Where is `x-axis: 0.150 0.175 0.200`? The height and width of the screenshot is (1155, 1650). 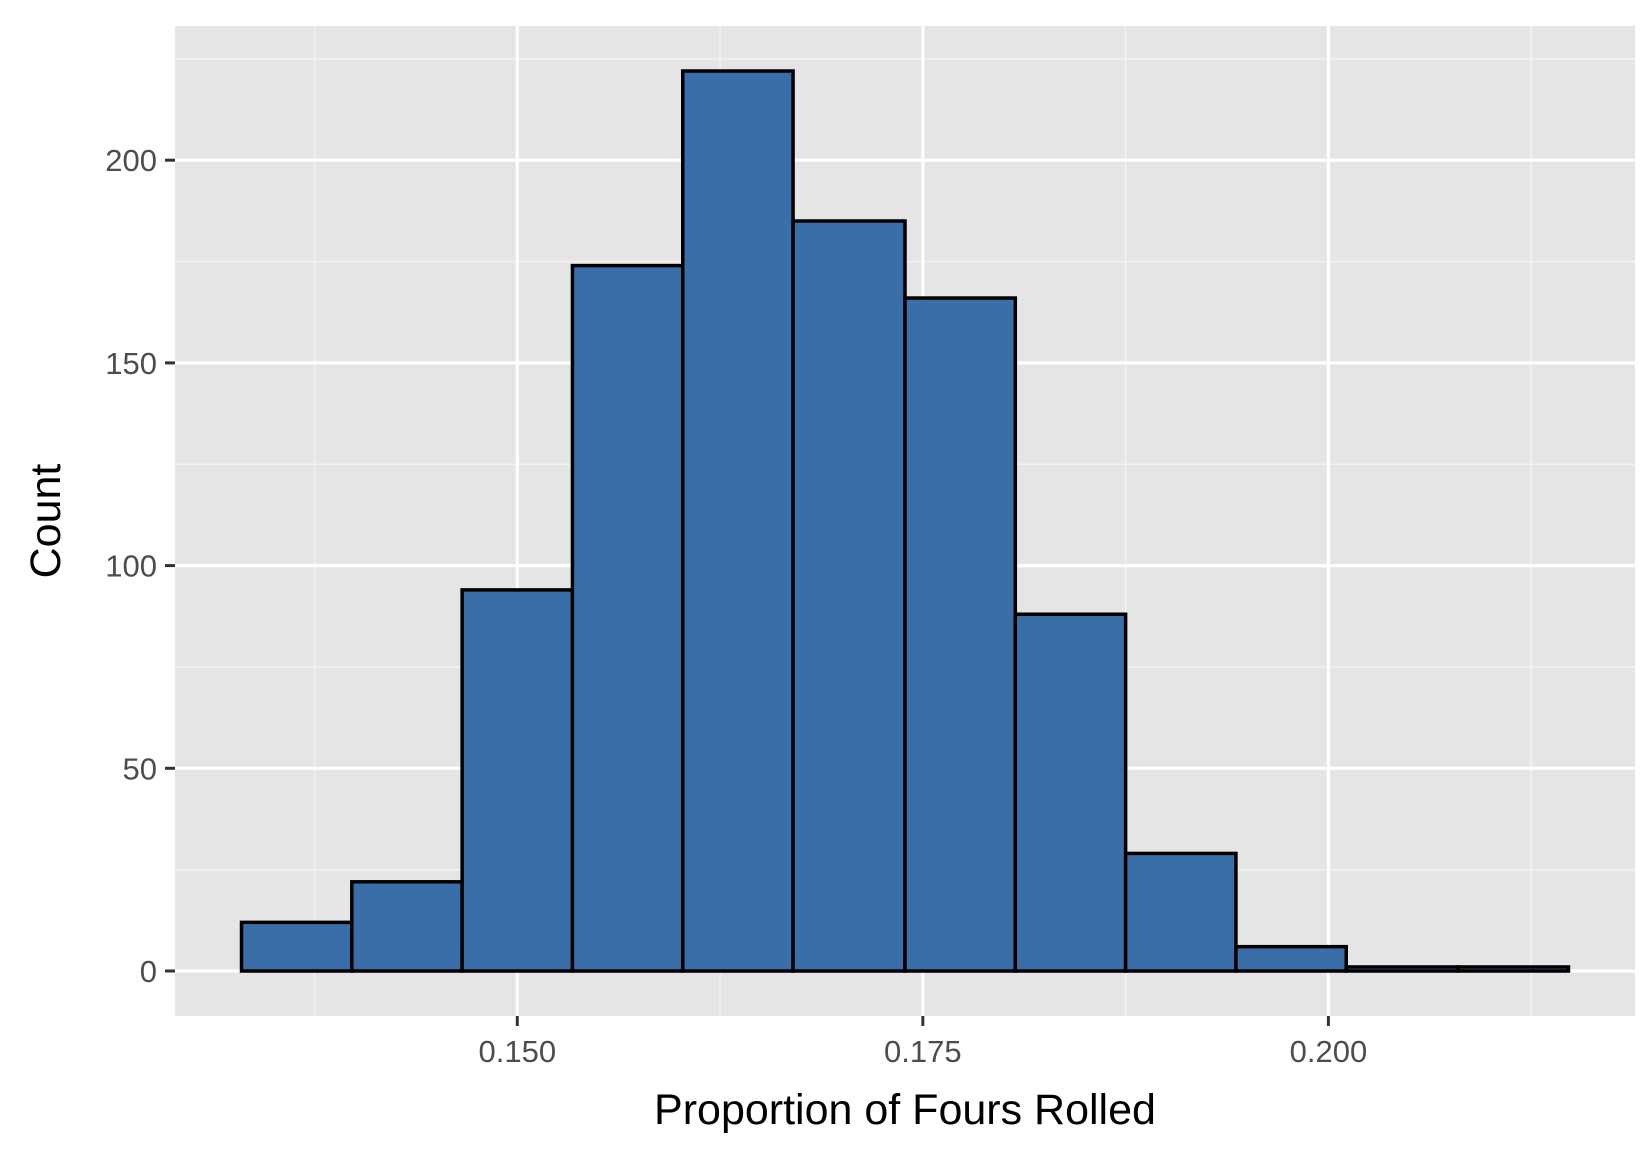 x-axis: 0.150 0.175 0.200 is located at coordinates (922, 1042).